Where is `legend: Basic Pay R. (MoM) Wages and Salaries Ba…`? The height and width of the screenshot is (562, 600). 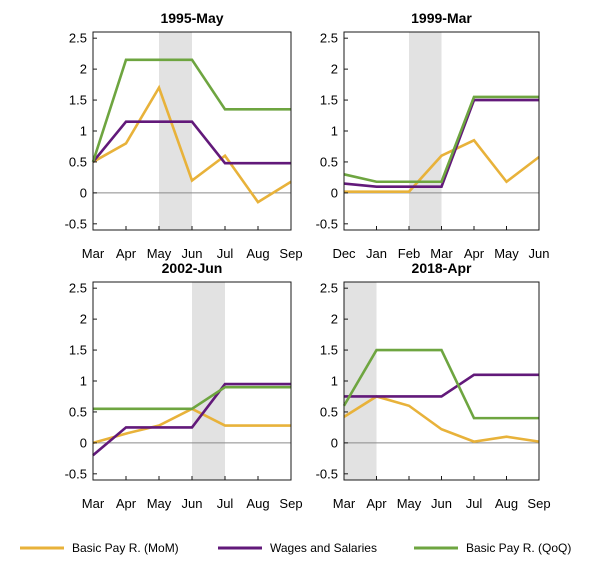
legend: Basic Pay R. (MoM) Wages and Salaries Ba… is located at coordinates (295, 548).